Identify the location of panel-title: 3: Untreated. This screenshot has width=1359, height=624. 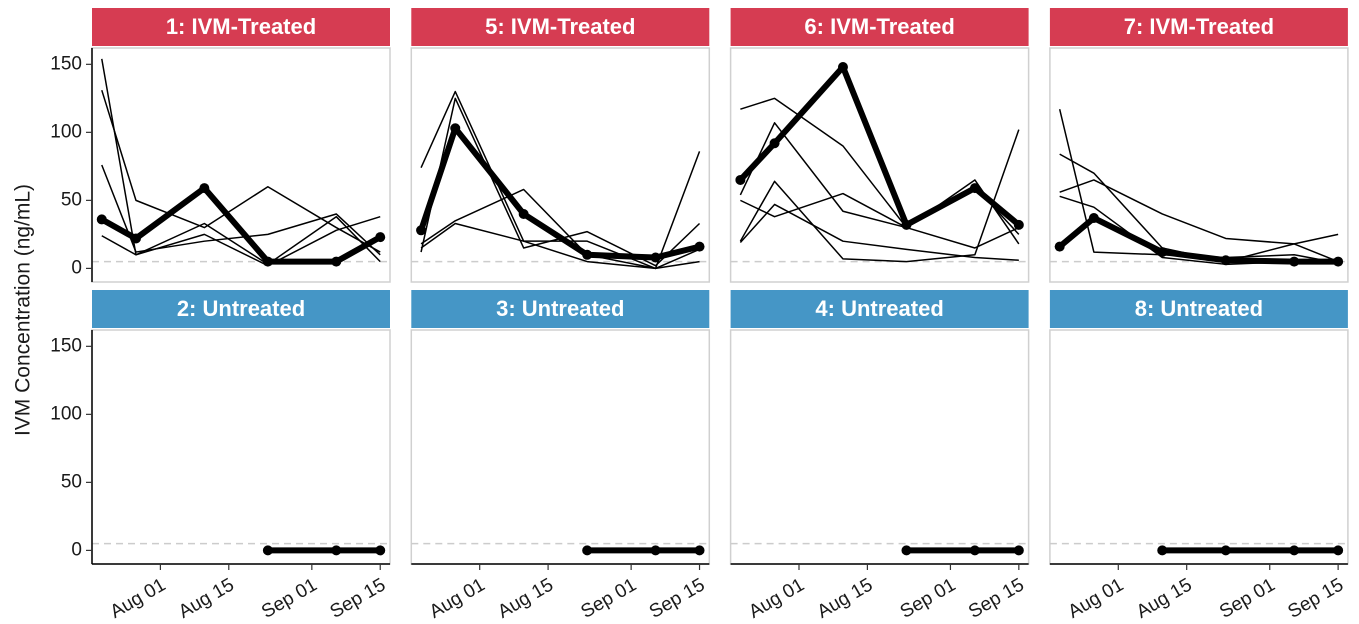
(560, 308).